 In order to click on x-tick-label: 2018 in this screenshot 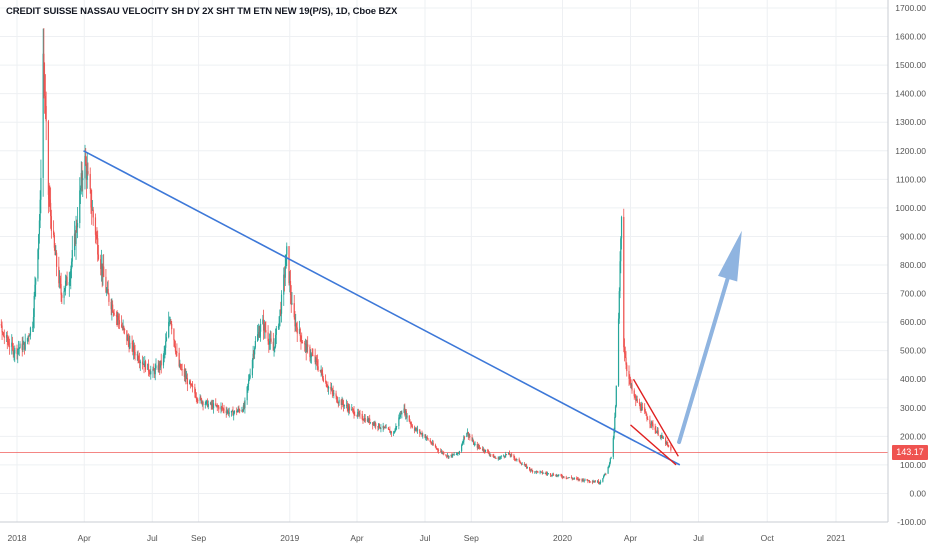, I will do `click(17, 538)`.